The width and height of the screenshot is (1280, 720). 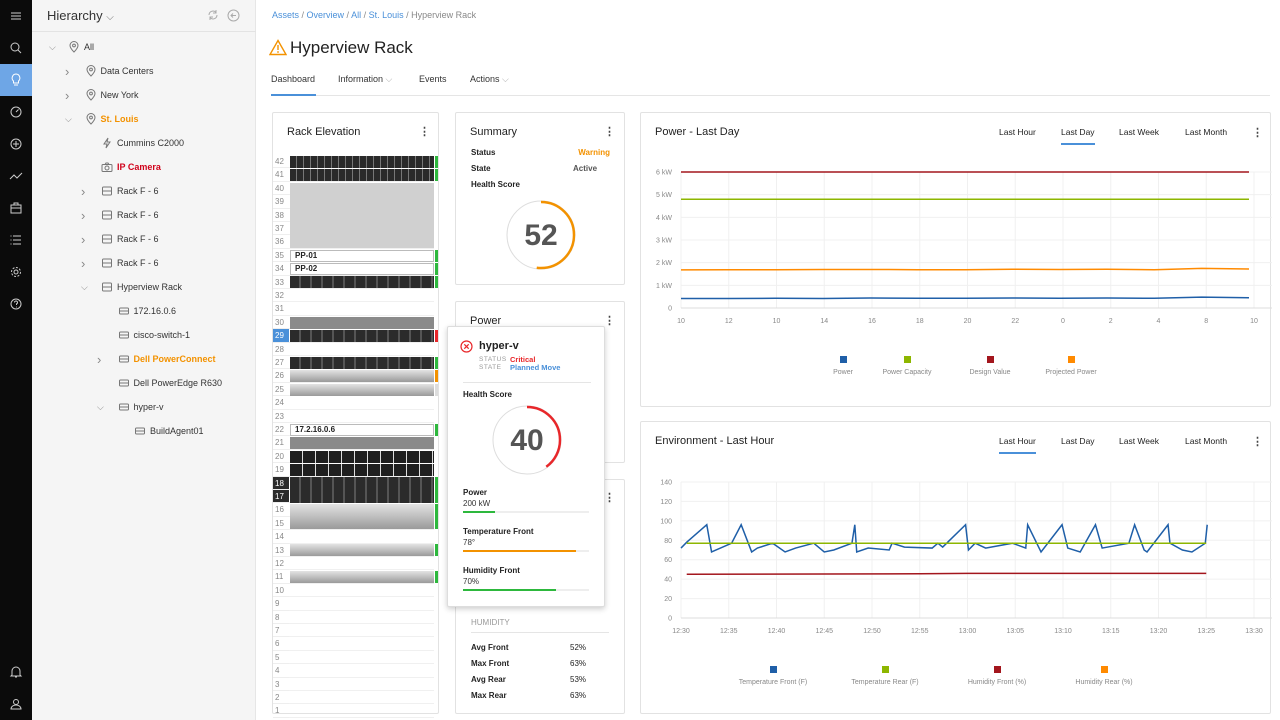 I want to click on breadcrumb-assets: Assets, so click(x=286, y=15).